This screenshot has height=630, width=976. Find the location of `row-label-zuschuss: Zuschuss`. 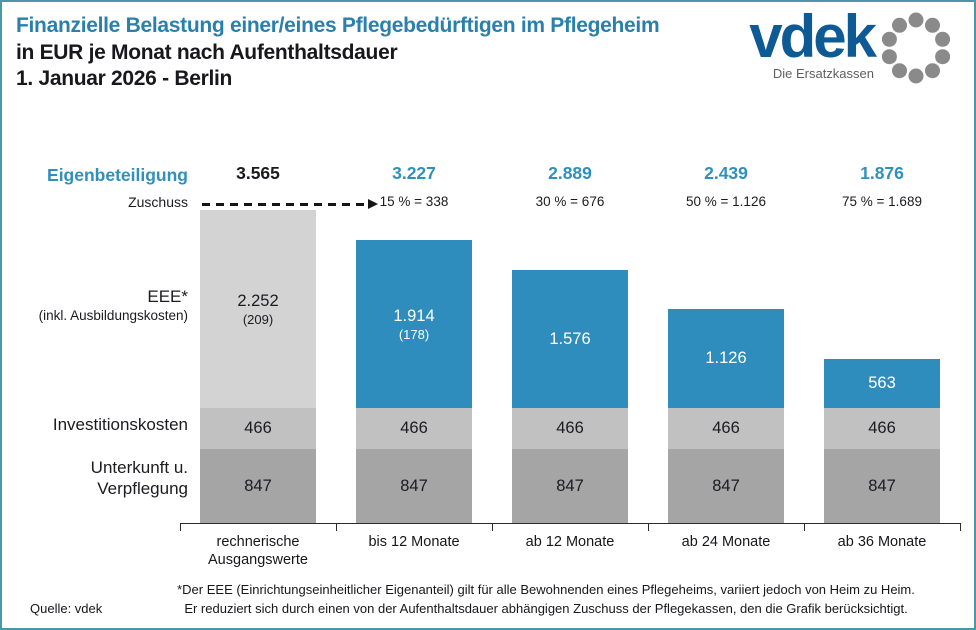

row-label-zuschuss: Zuschuss is located at coordinates (158, 202).